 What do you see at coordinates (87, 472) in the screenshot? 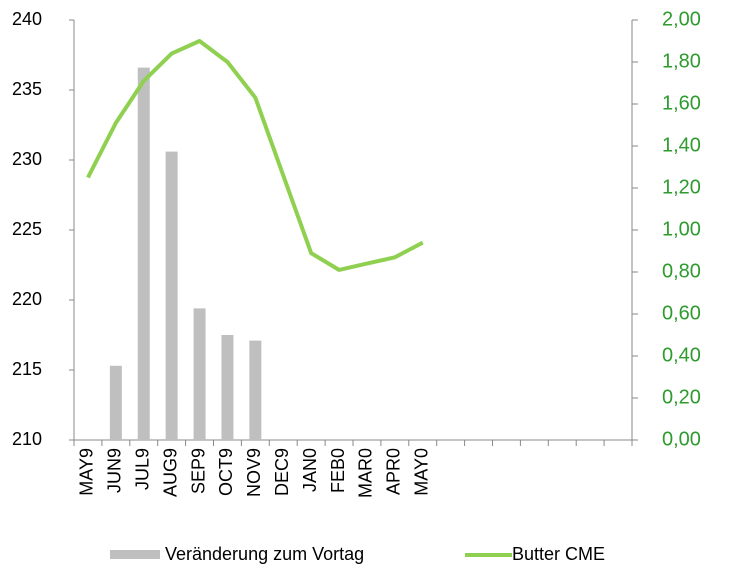
I see `x-tick-label: MAY9` at bounding box center [87, 472].